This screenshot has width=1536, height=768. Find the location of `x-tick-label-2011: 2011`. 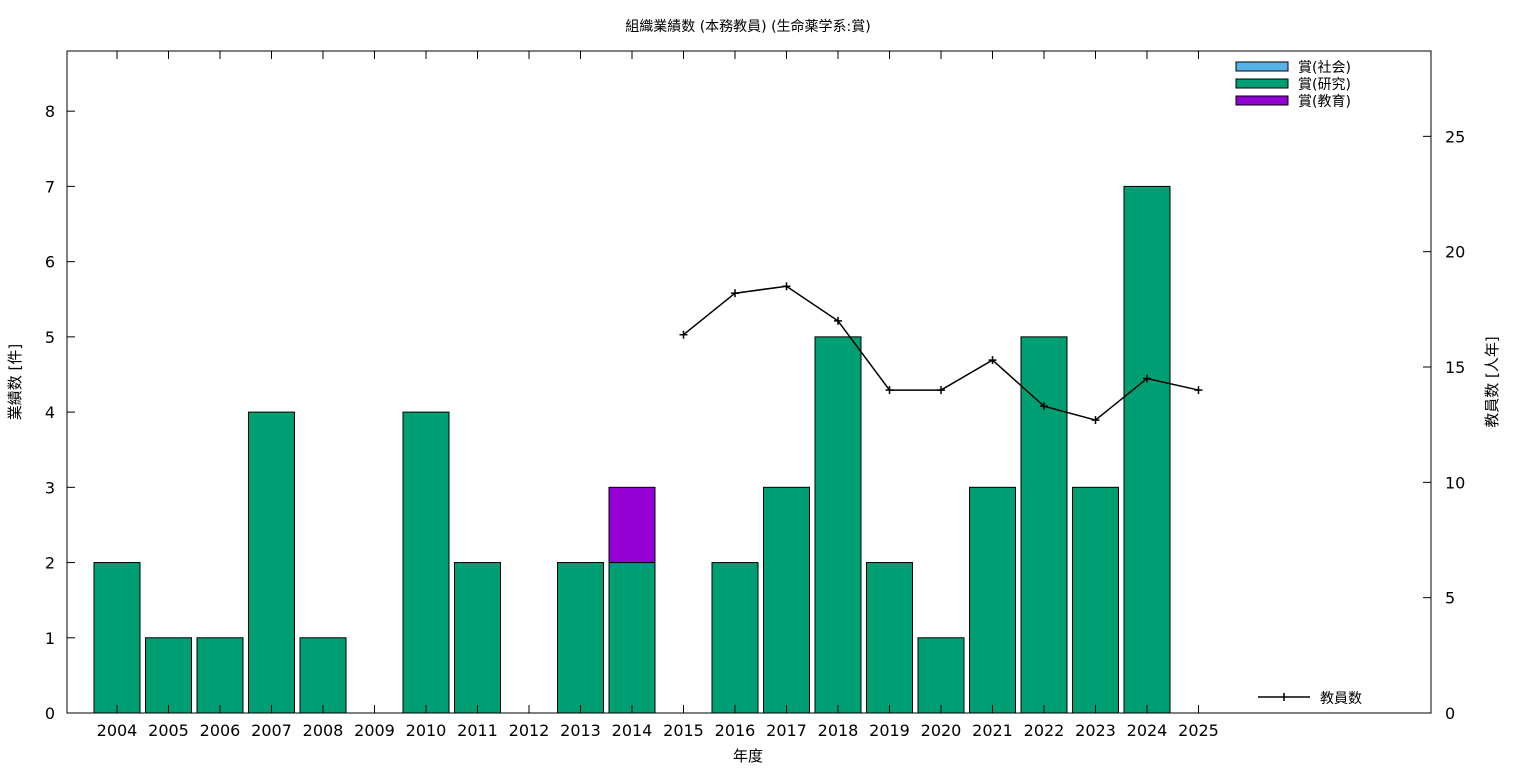

x-tick-label-2011: 2011 is located at coordinates (477, 730).